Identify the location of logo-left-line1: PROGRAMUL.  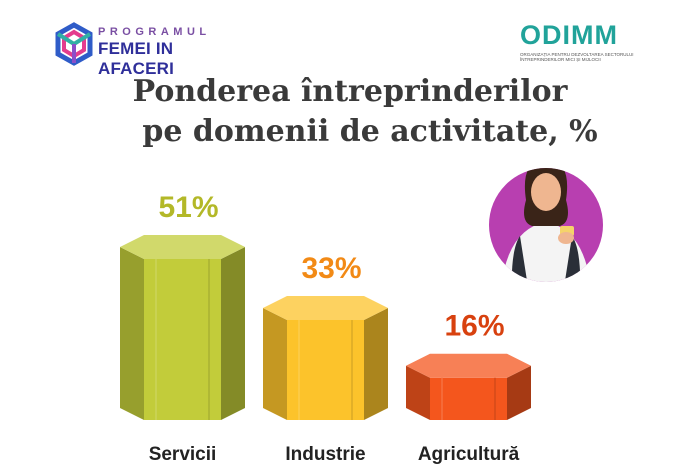
(154, 32).